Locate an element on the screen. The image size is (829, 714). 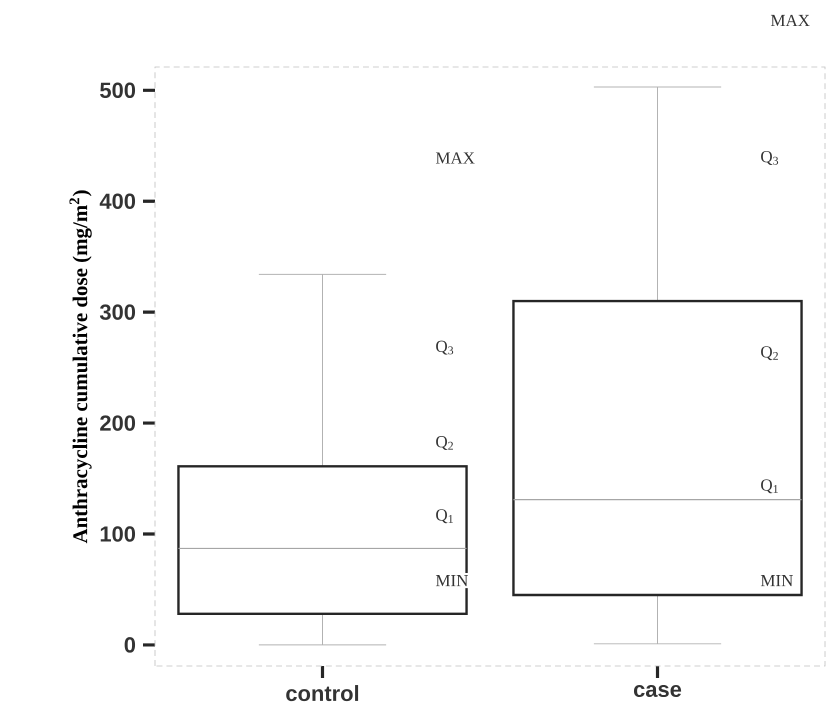
y-axis-title: Anthracycline cumulative dose (mg/m$^{2}$) is located at coordinates (80, 367).